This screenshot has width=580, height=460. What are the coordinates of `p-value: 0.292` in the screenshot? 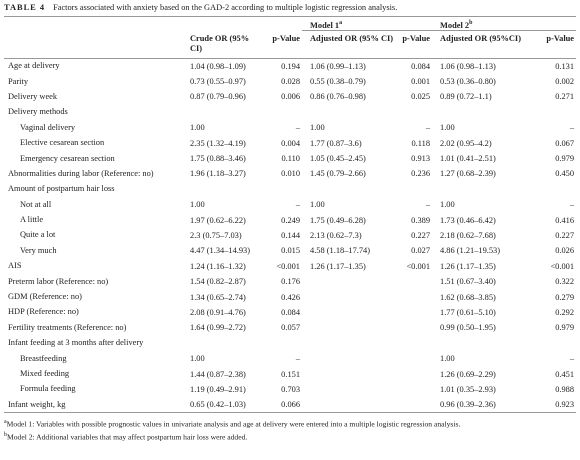 It's located at (565, 312).